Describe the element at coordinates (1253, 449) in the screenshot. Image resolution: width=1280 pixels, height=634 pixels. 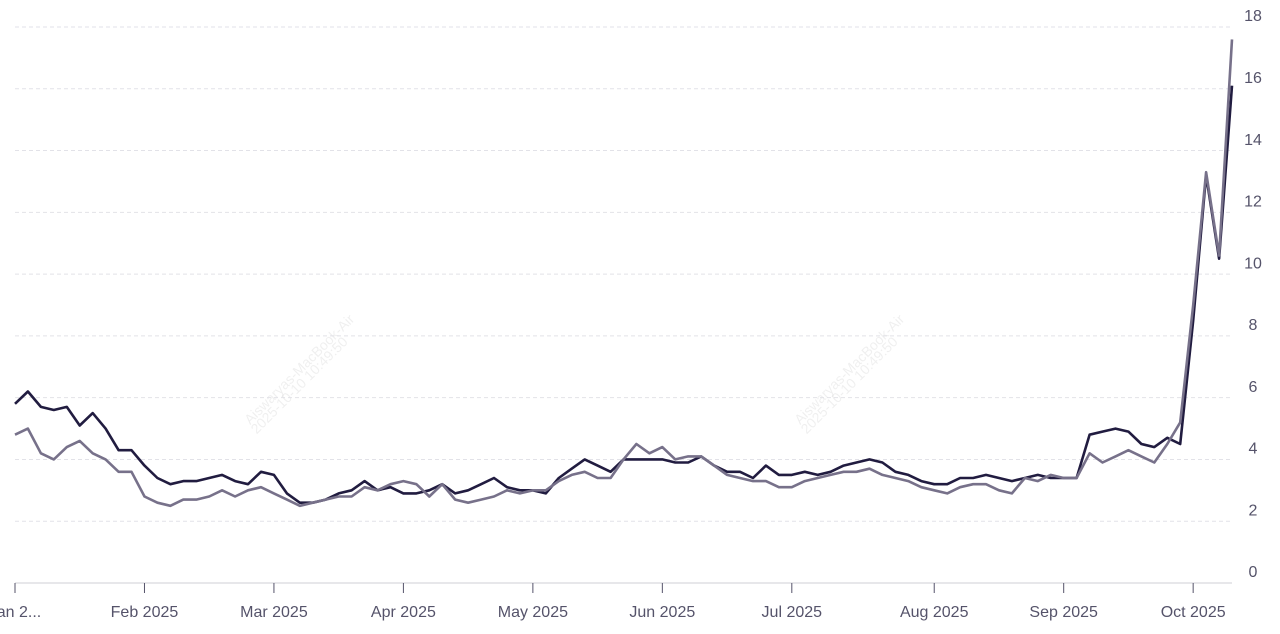
I see `y-tick-label: 4` at that location.